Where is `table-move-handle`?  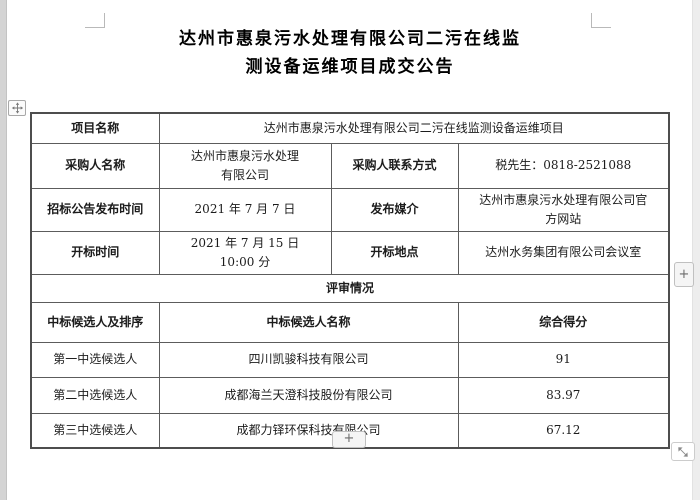
table-move-handle is located at coordinates (17, 108).